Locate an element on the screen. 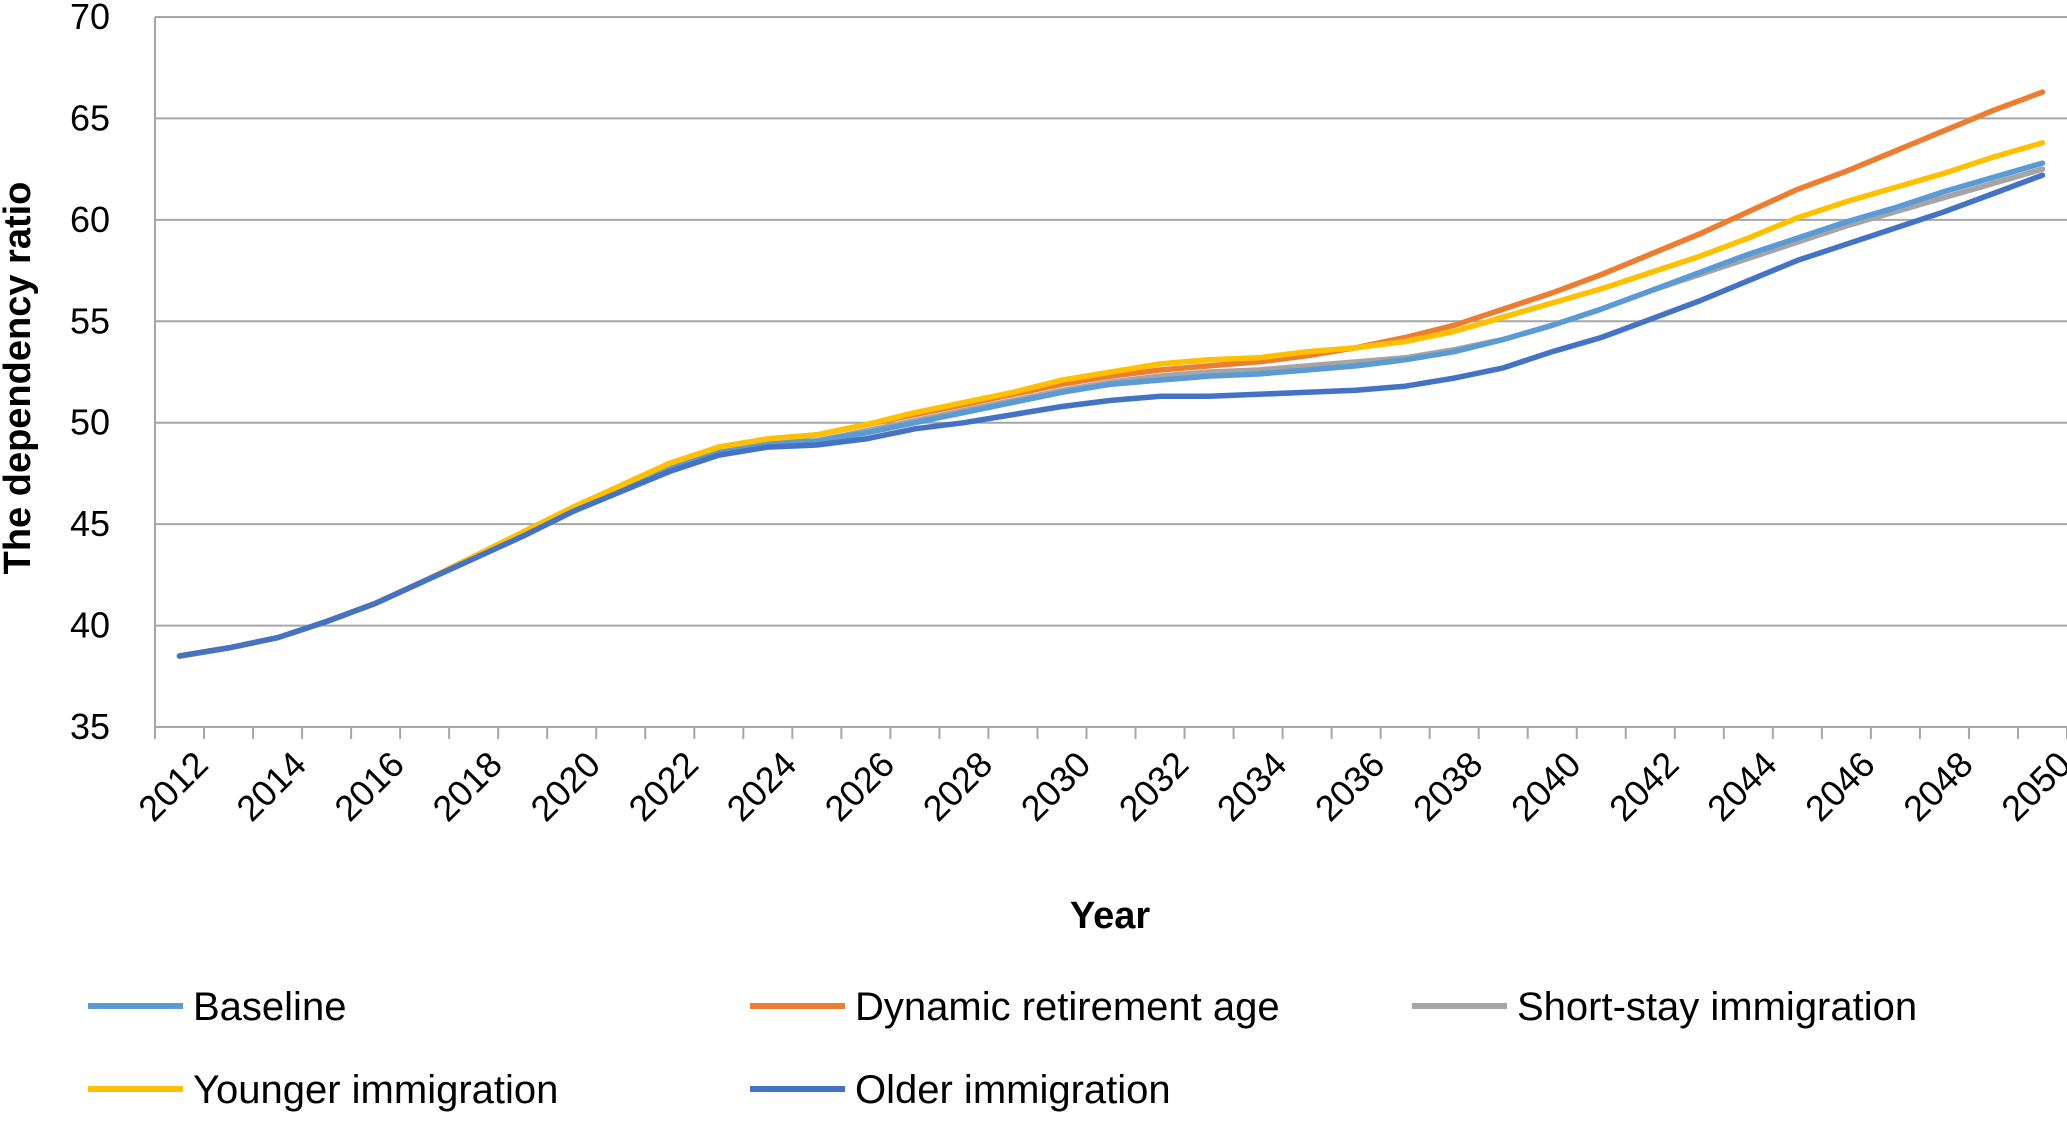 The image size is (2067, 1127). x-tick-label: 2038 is located at coordinates (1448, 786).